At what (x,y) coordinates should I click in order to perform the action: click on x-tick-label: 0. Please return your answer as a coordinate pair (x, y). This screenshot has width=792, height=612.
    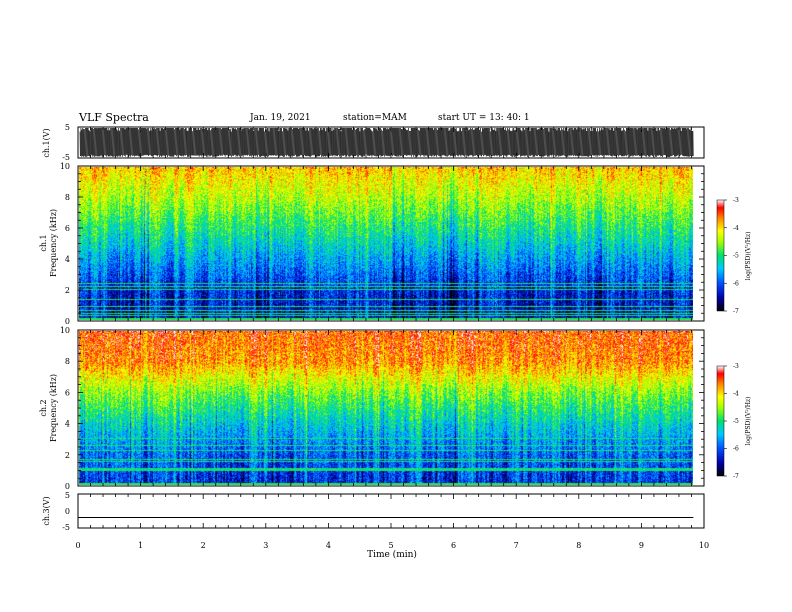
    Looking at the image, I should click on (77, 545).